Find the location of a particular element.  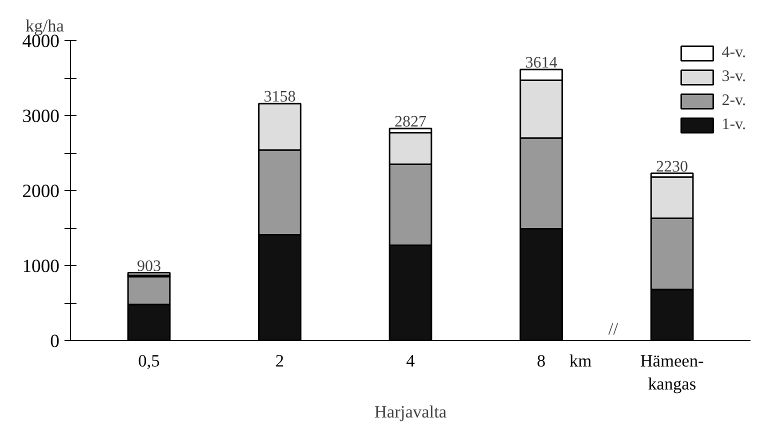

total-label: 2230 is located at coordinates (672, 167).